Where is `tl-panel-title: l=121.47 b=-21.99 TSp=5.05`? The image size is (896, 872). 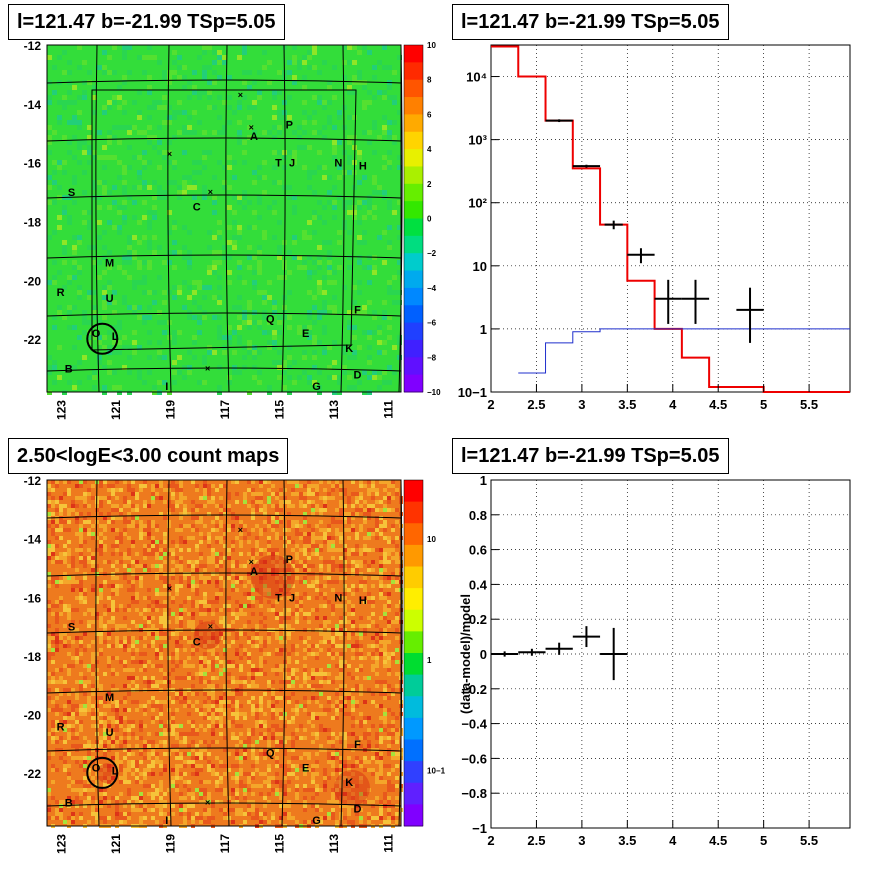 tl-panel-title: l=121.47 b=-21.99 TSp=5.05 is located at coordinates (146, 22).